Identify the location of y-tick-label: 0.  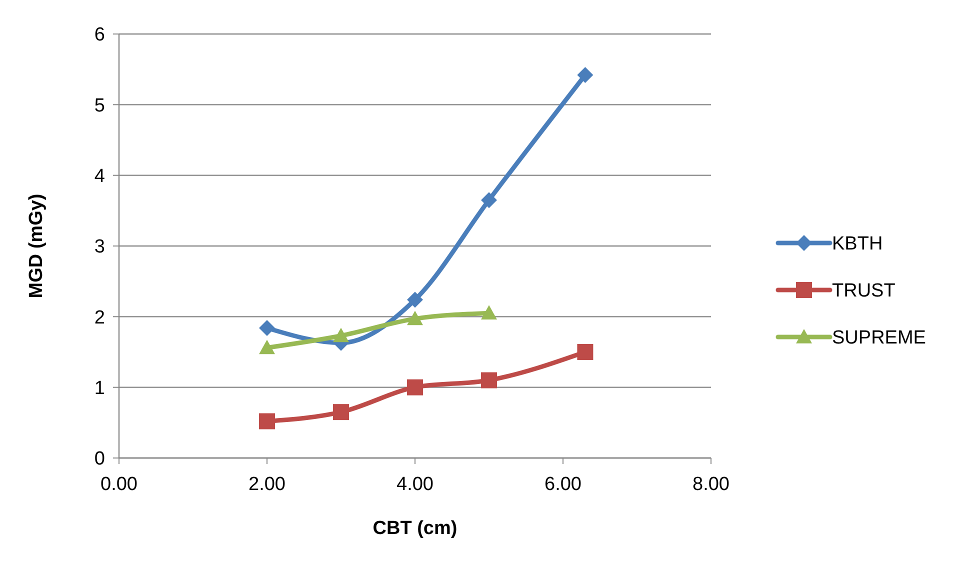
(99, 459).